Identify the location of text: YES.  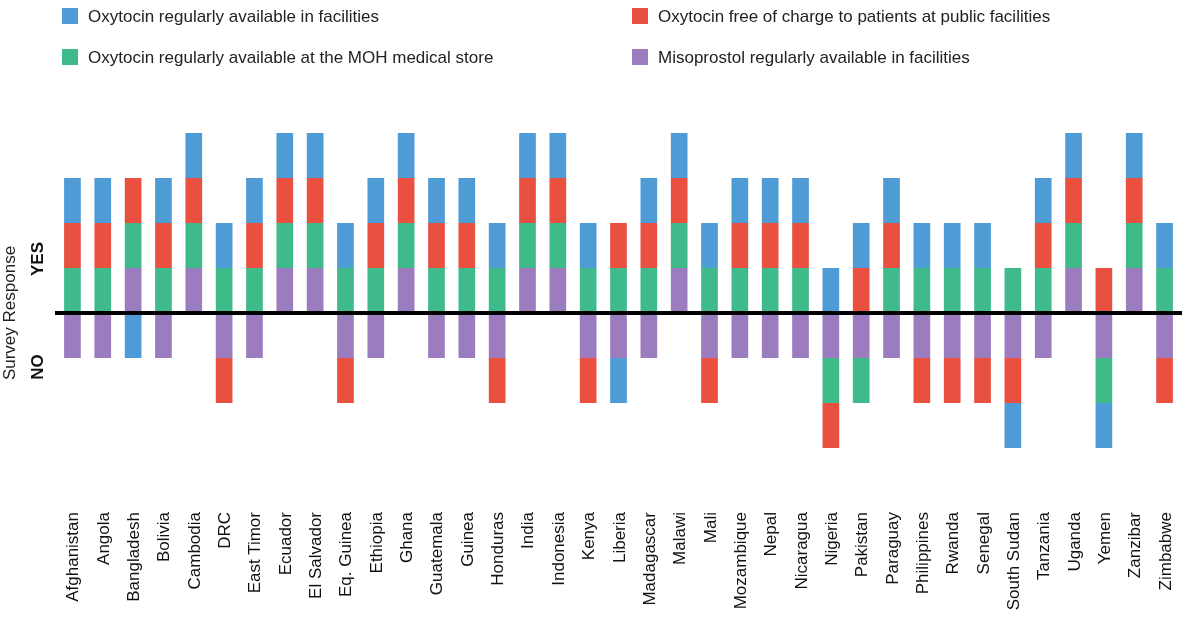
(37, 259).